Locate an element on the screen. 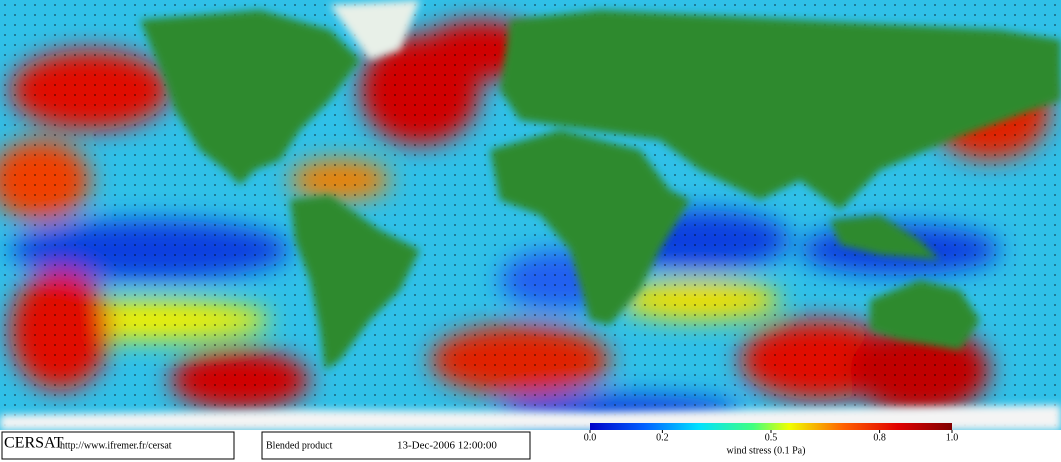 Image resolution: width=1061 pixels, height=462 pixels. product-box is located at coordinates (396, 445).